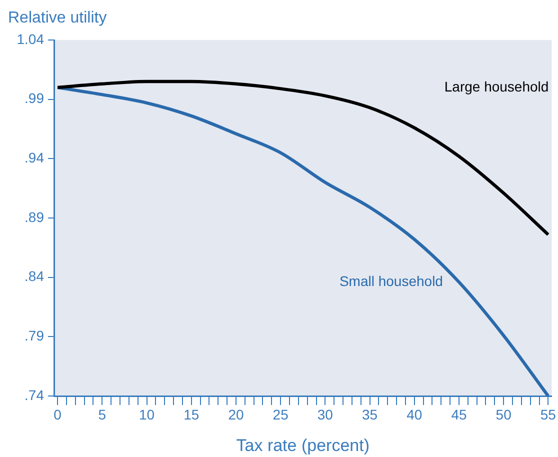 The width and height of the screenshot is (558, 457). I want to click on x-tick-label: 55, so click(548, 414).